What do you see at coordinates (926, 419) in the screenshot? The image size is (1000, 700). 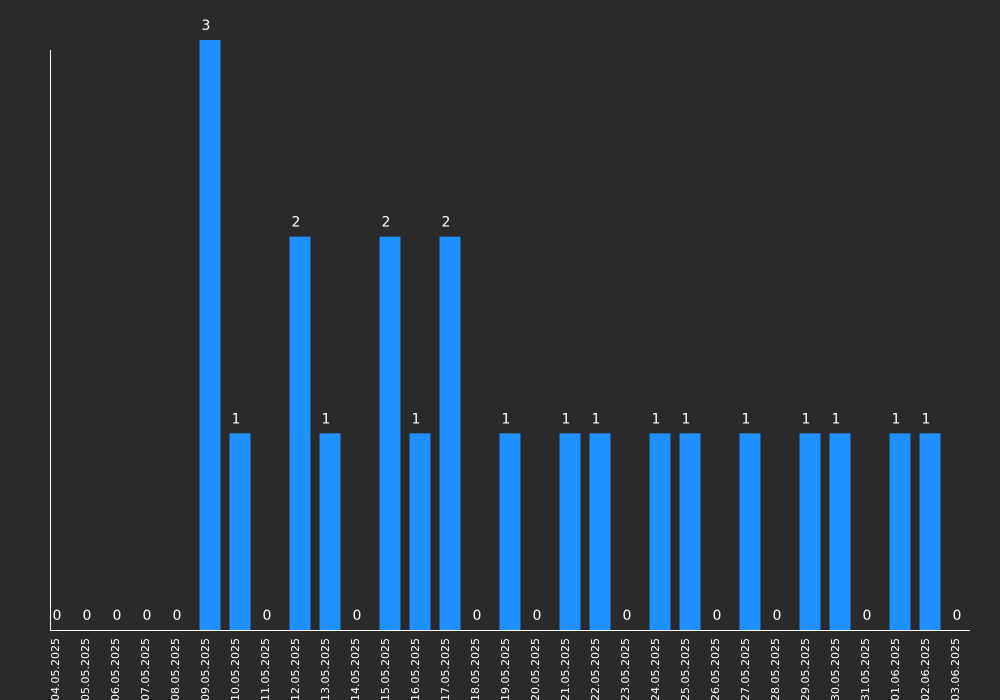 I see `value-label-02.06.2025: 1` at bounding box center [926, 419].